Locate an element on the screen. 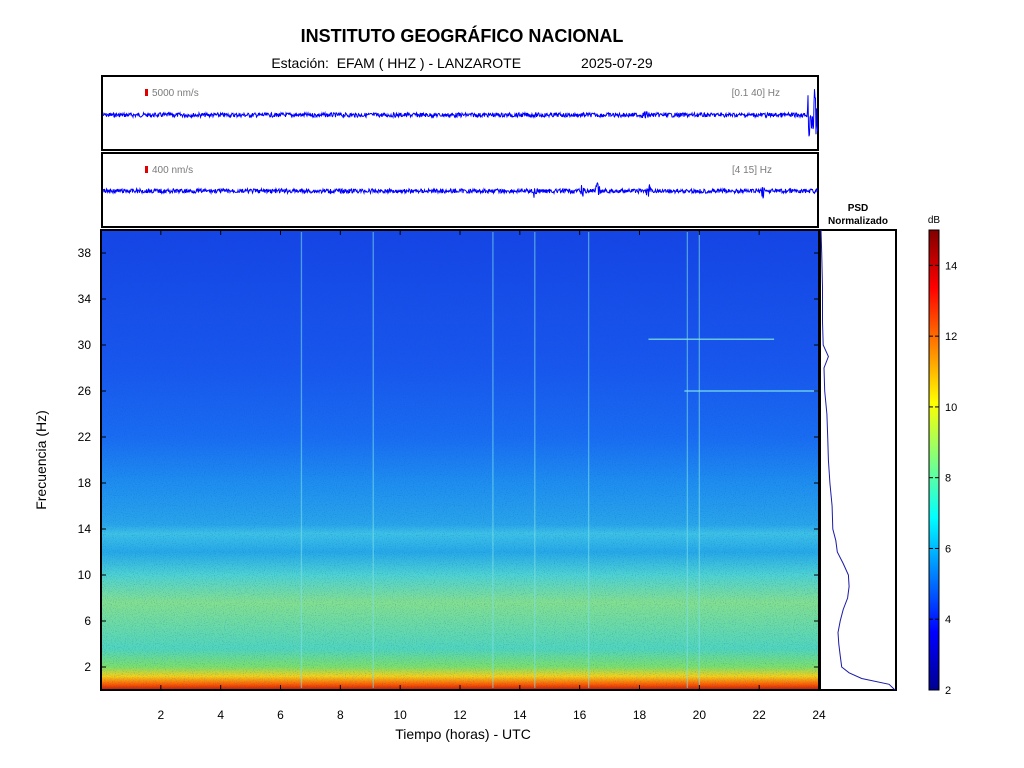 This screenshot has height=768, width=1024. trace-panel-filtered: 400 nm/s [4 15] Hz is located at coordinates (460, 190).